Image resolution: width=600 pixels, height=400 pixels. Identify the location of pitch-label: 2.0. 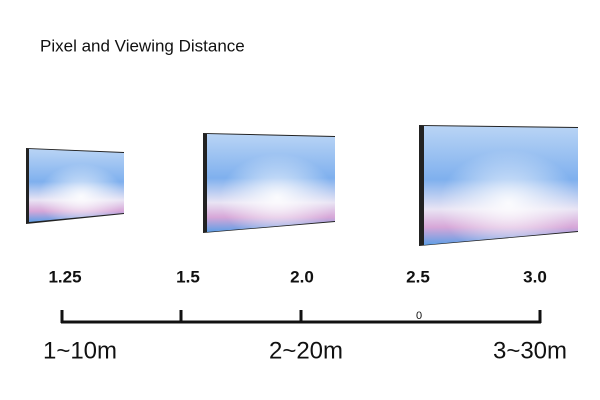
(302, 276).